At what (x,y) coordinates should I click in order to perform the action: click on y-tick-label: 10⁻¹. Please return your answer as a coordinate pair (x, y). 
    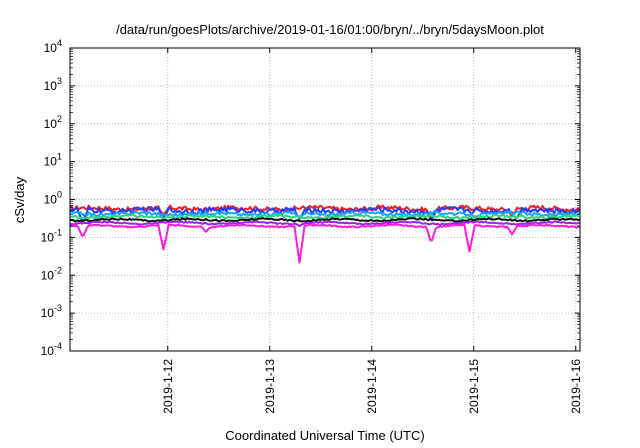
    Looking at the image, I should click on (51, 235).